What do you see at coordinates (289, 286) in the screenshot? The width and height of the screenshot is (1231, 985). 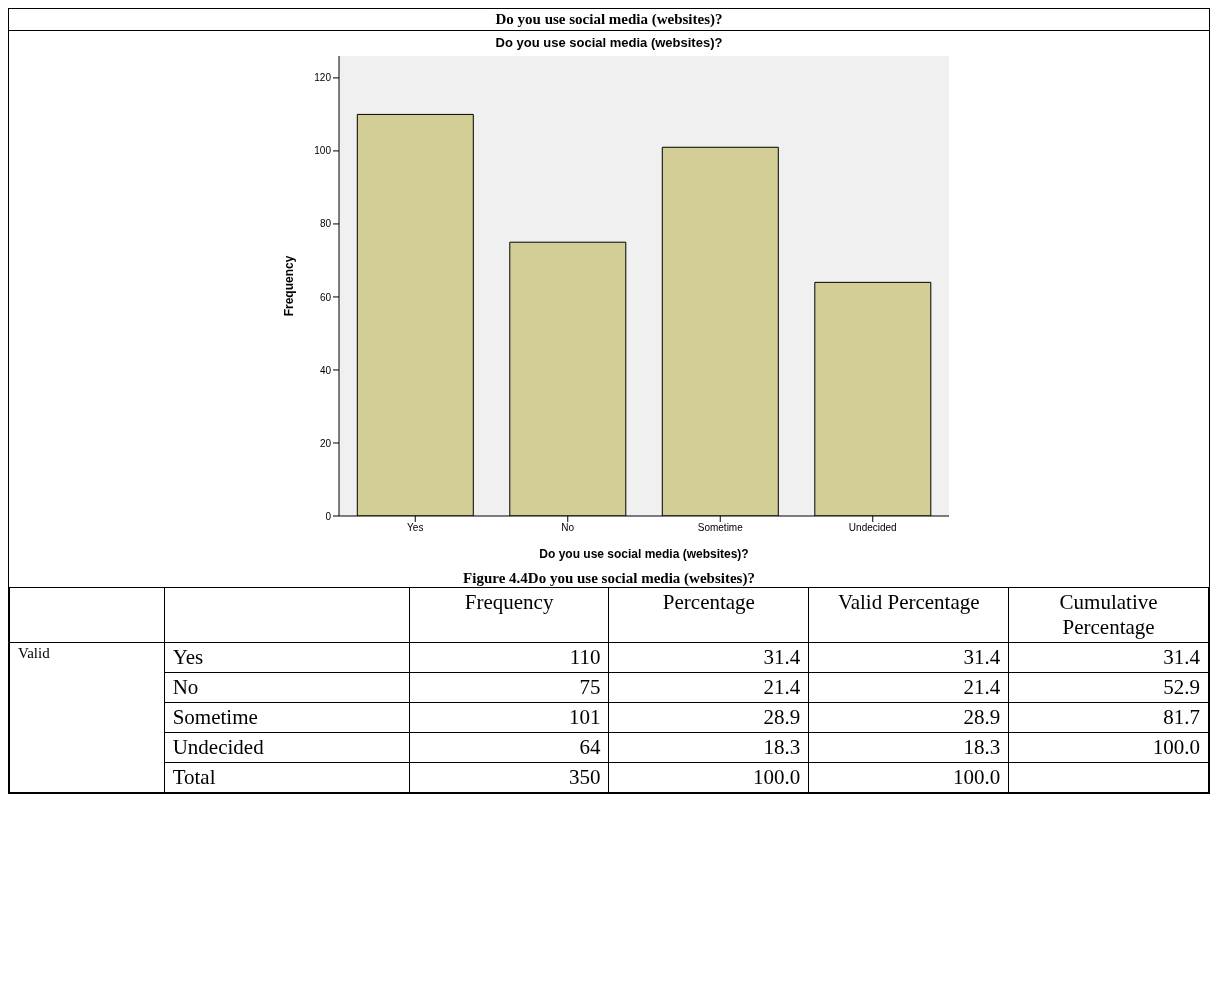 I see `y-axis-title: Frequency` at bounding box center [289, 286].